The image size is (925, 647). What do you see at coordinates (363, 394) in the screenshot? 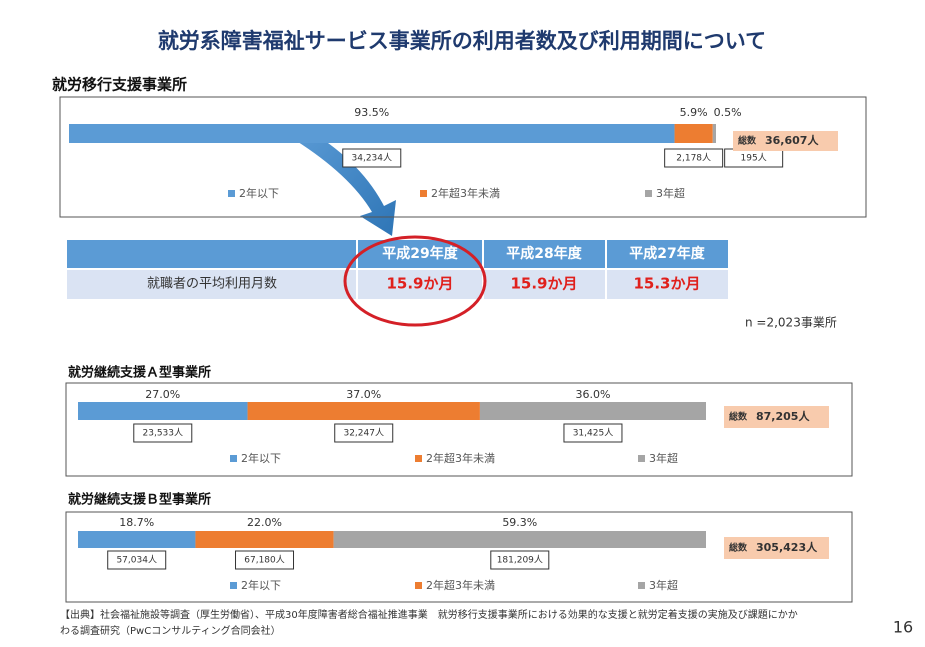
I see `percent-label: 37.0%` at bounding box center [363, 394].